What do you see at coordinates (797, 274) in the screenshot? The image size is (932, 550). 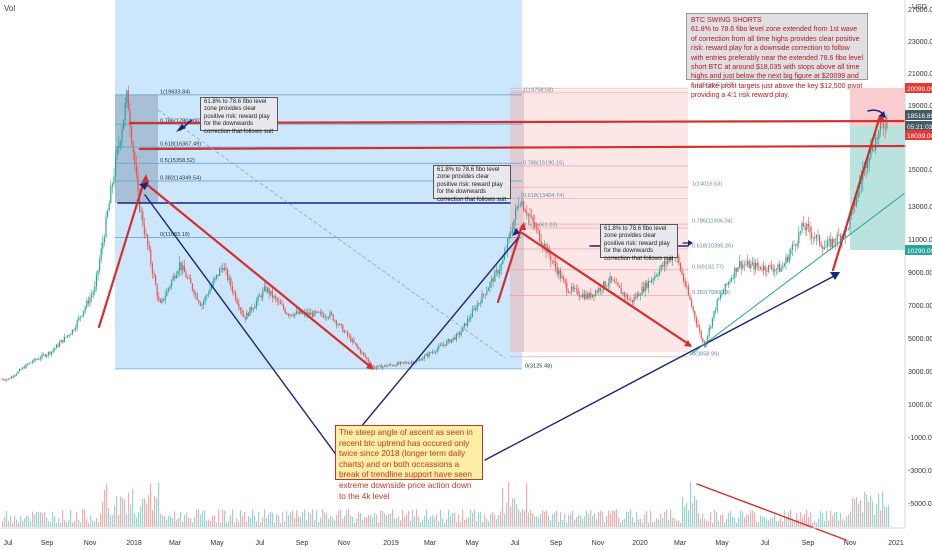 I see `teal-trendline` at bounding box center [797, 274].